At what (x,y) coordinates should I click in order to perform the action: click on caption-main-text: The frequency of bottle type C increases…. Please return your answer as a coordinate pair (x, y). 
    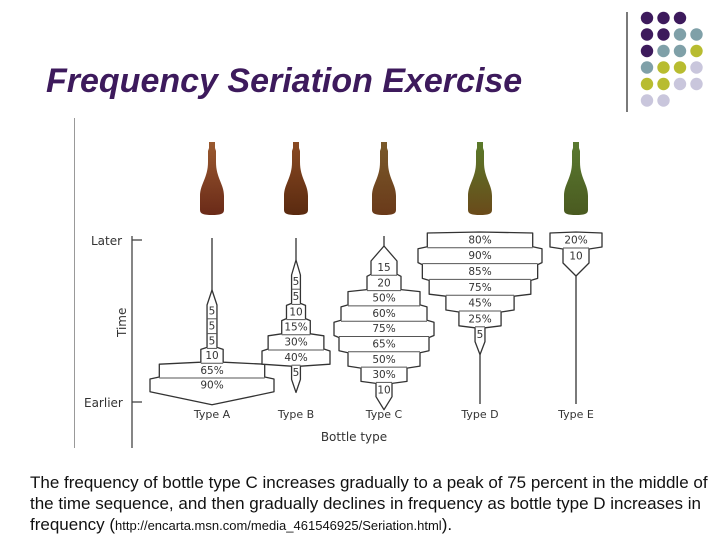
    Looking at the image, I should click on (369, 503).